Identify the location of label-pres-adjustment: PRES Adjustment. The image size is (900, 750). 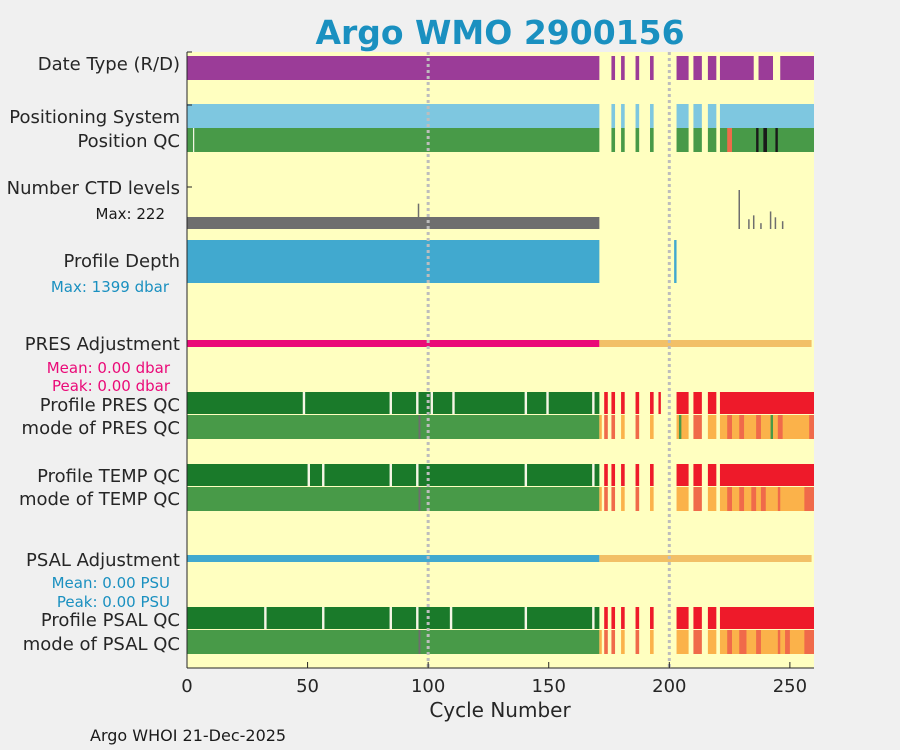
(102, 344).